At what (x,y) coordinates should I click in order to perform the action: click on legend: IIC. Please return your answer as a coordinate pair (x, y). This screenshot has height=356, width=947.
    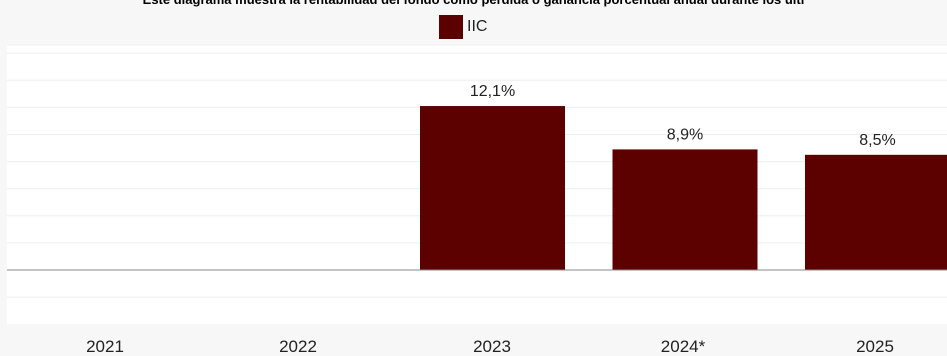
    Looking at the image, I should click on (463, 27).